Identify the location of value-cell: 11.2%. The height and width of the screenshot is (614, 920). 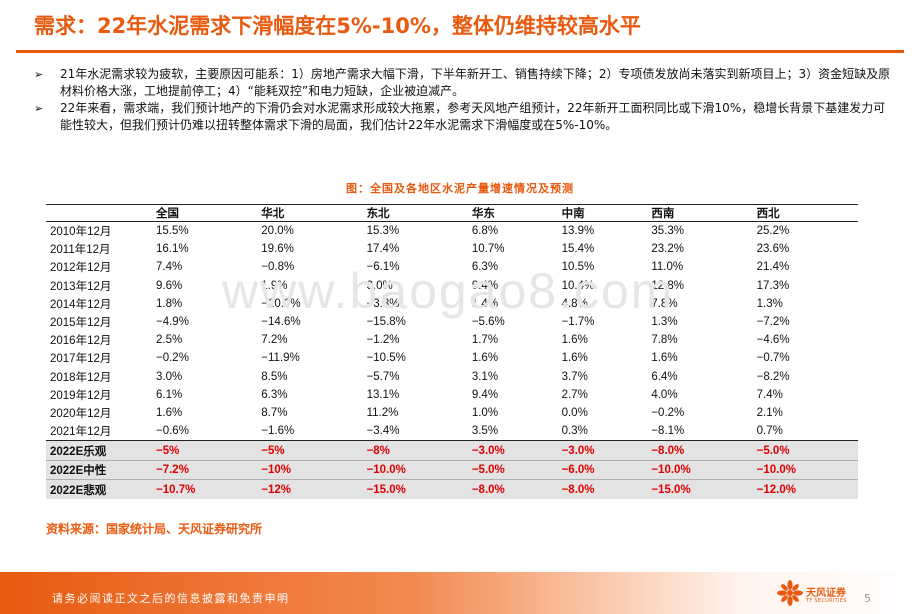
(382, 412).